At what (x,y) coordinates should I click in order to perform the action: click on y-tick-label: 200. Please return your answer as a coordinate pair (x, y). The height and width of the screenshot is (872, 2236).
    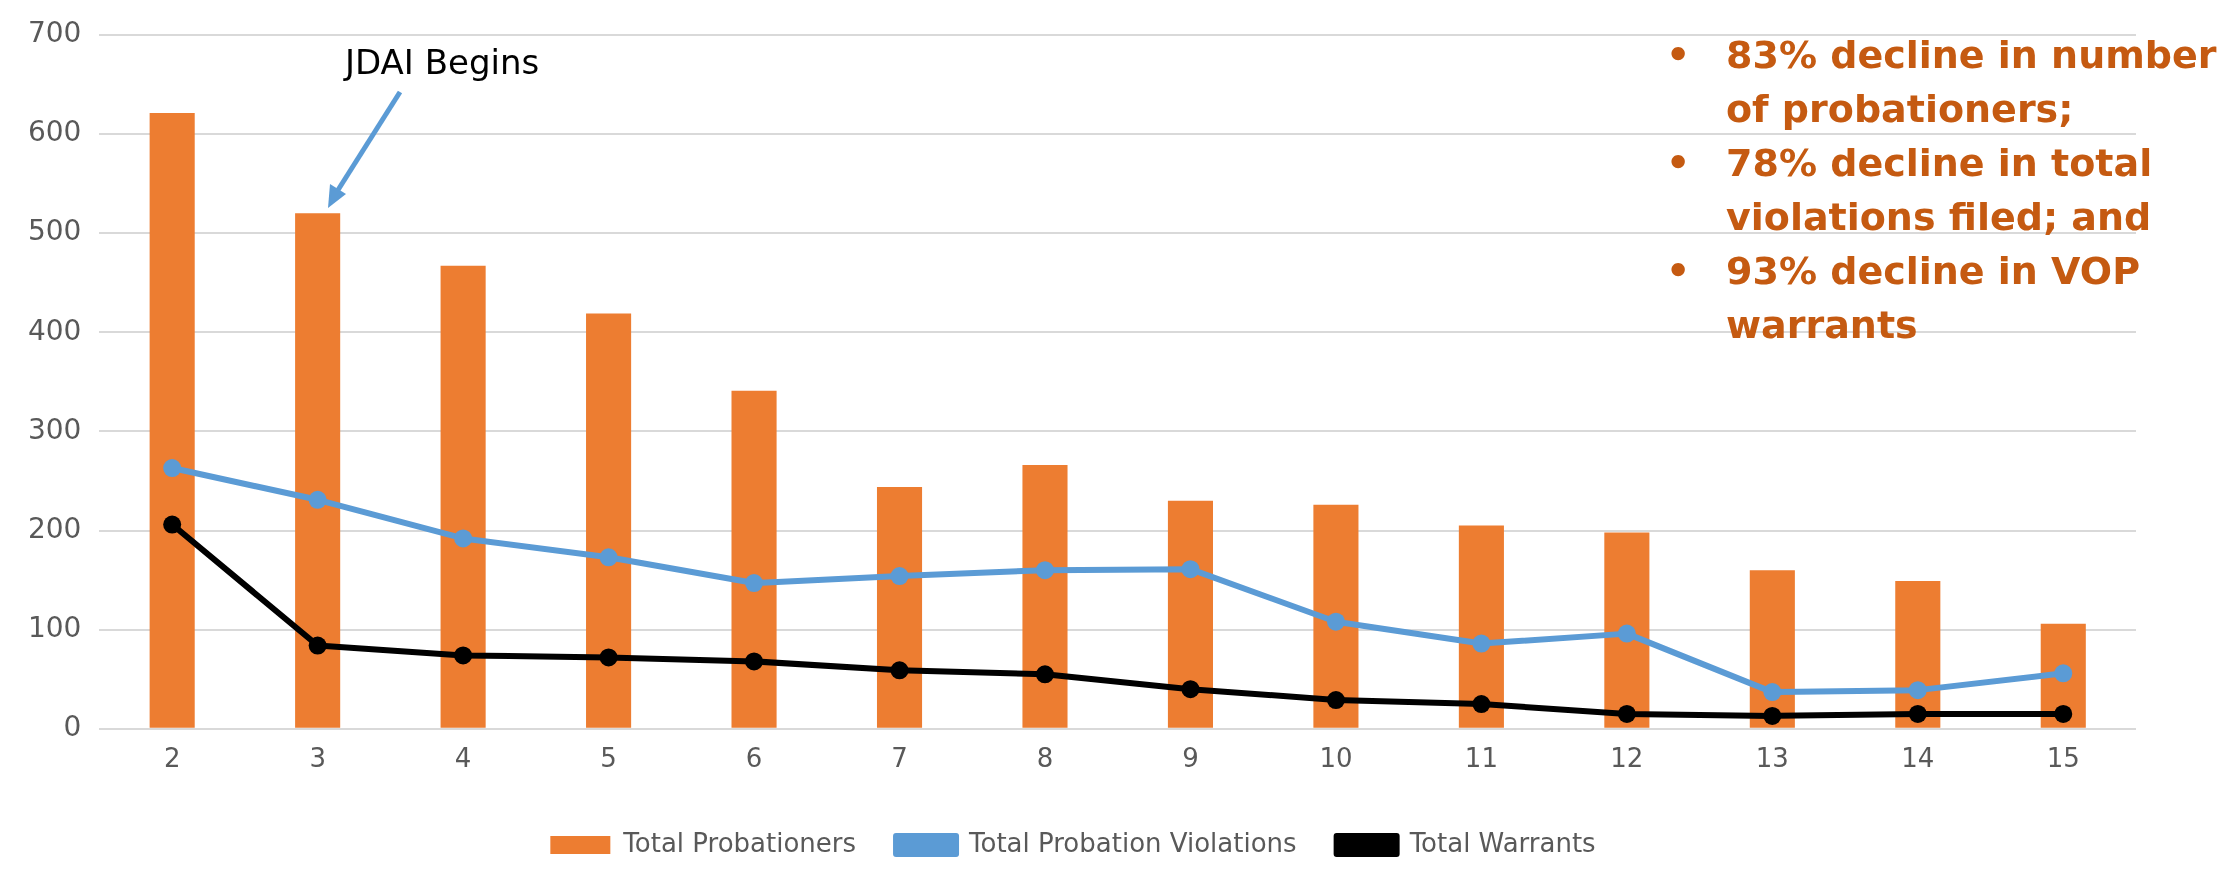
    Looking at the image, I should click on (54, 528).